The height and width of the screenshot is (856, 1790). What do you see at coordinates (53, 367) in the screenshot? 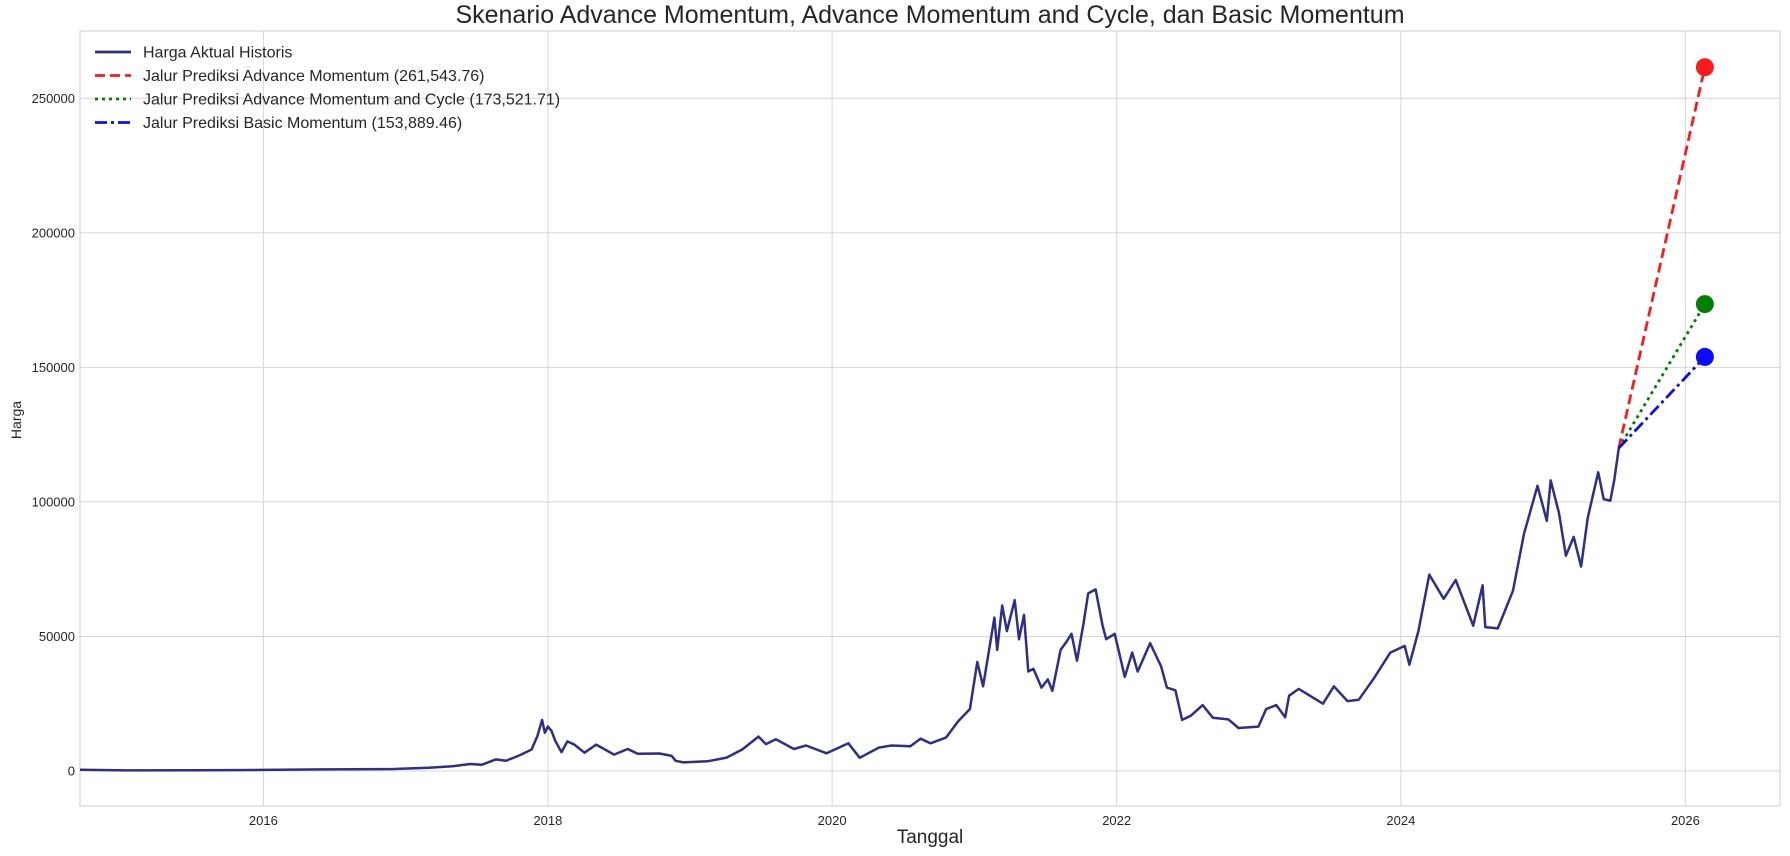
I see `y-tick-label: 150000` at bounding box center [53, 367].